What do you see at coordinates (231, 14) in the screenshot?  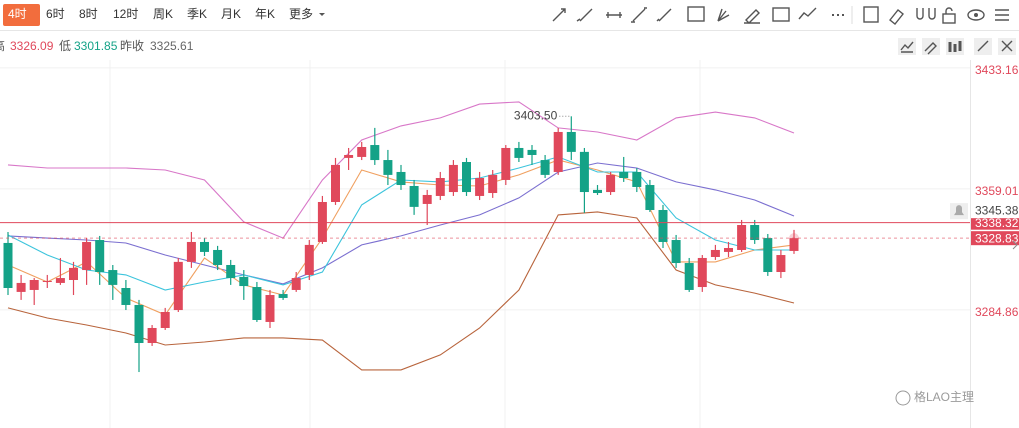 I see `period-tab: 月K` at bounding box center [231, 14].